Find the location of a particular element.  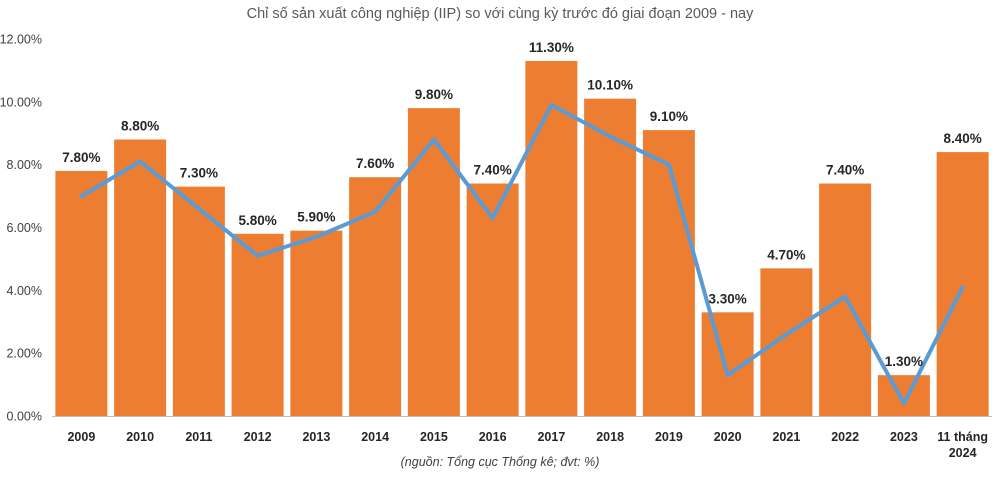

data-label: 9.80% is located at coordinates (434, 94).